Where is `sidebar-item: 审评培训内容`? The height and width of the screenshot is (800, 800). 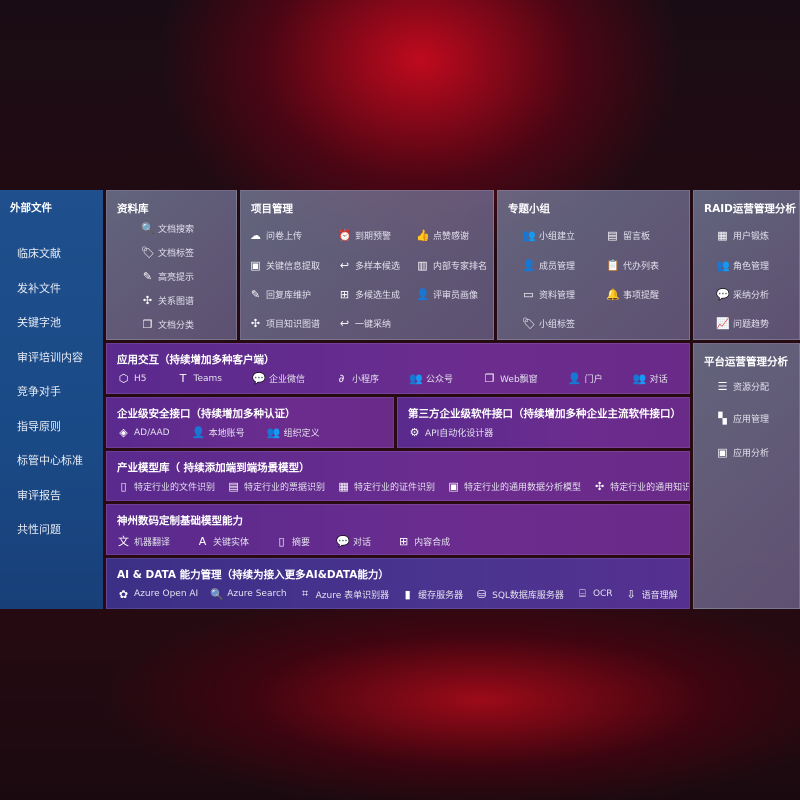
sidebar-item: 审评培训内容 is located at coordinates (50, 357).